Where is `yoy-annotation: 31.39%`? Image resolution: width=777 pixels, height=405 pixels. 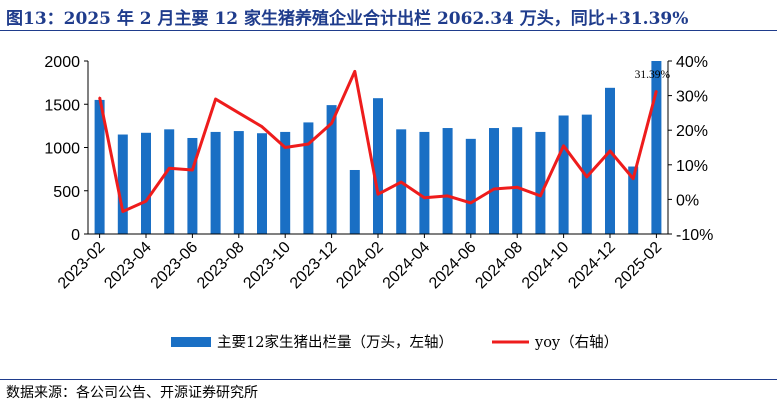
yoy-annotation: 31.39% is located at coordinates (653, 75).